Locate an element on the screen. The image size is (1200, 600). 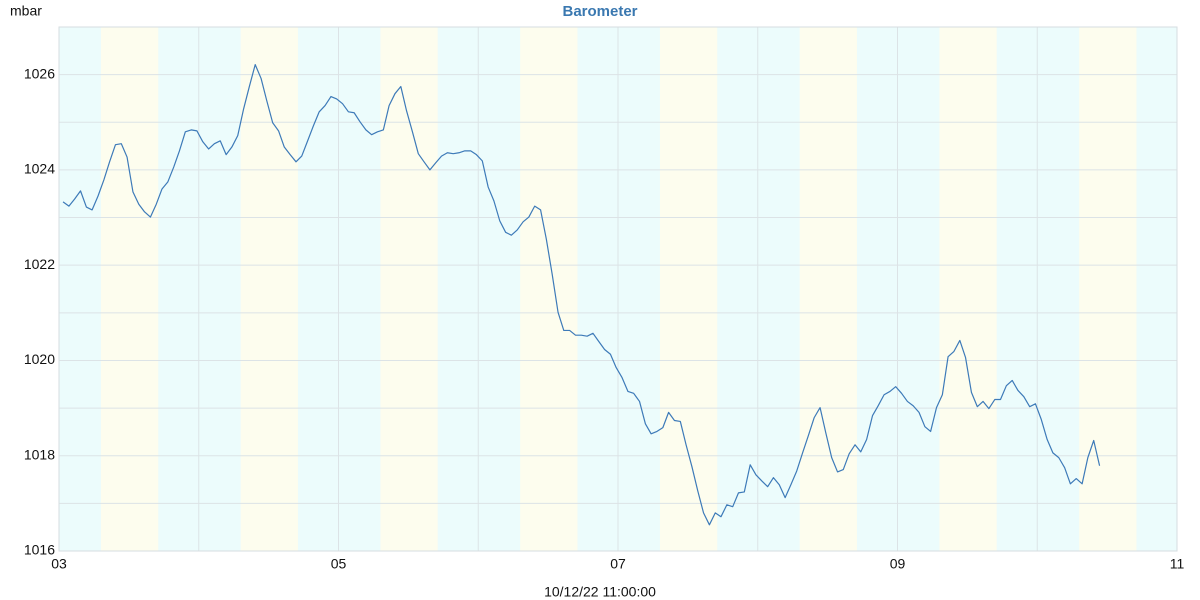
y-tick-label: 1024 is located at coordinates (39, 169).